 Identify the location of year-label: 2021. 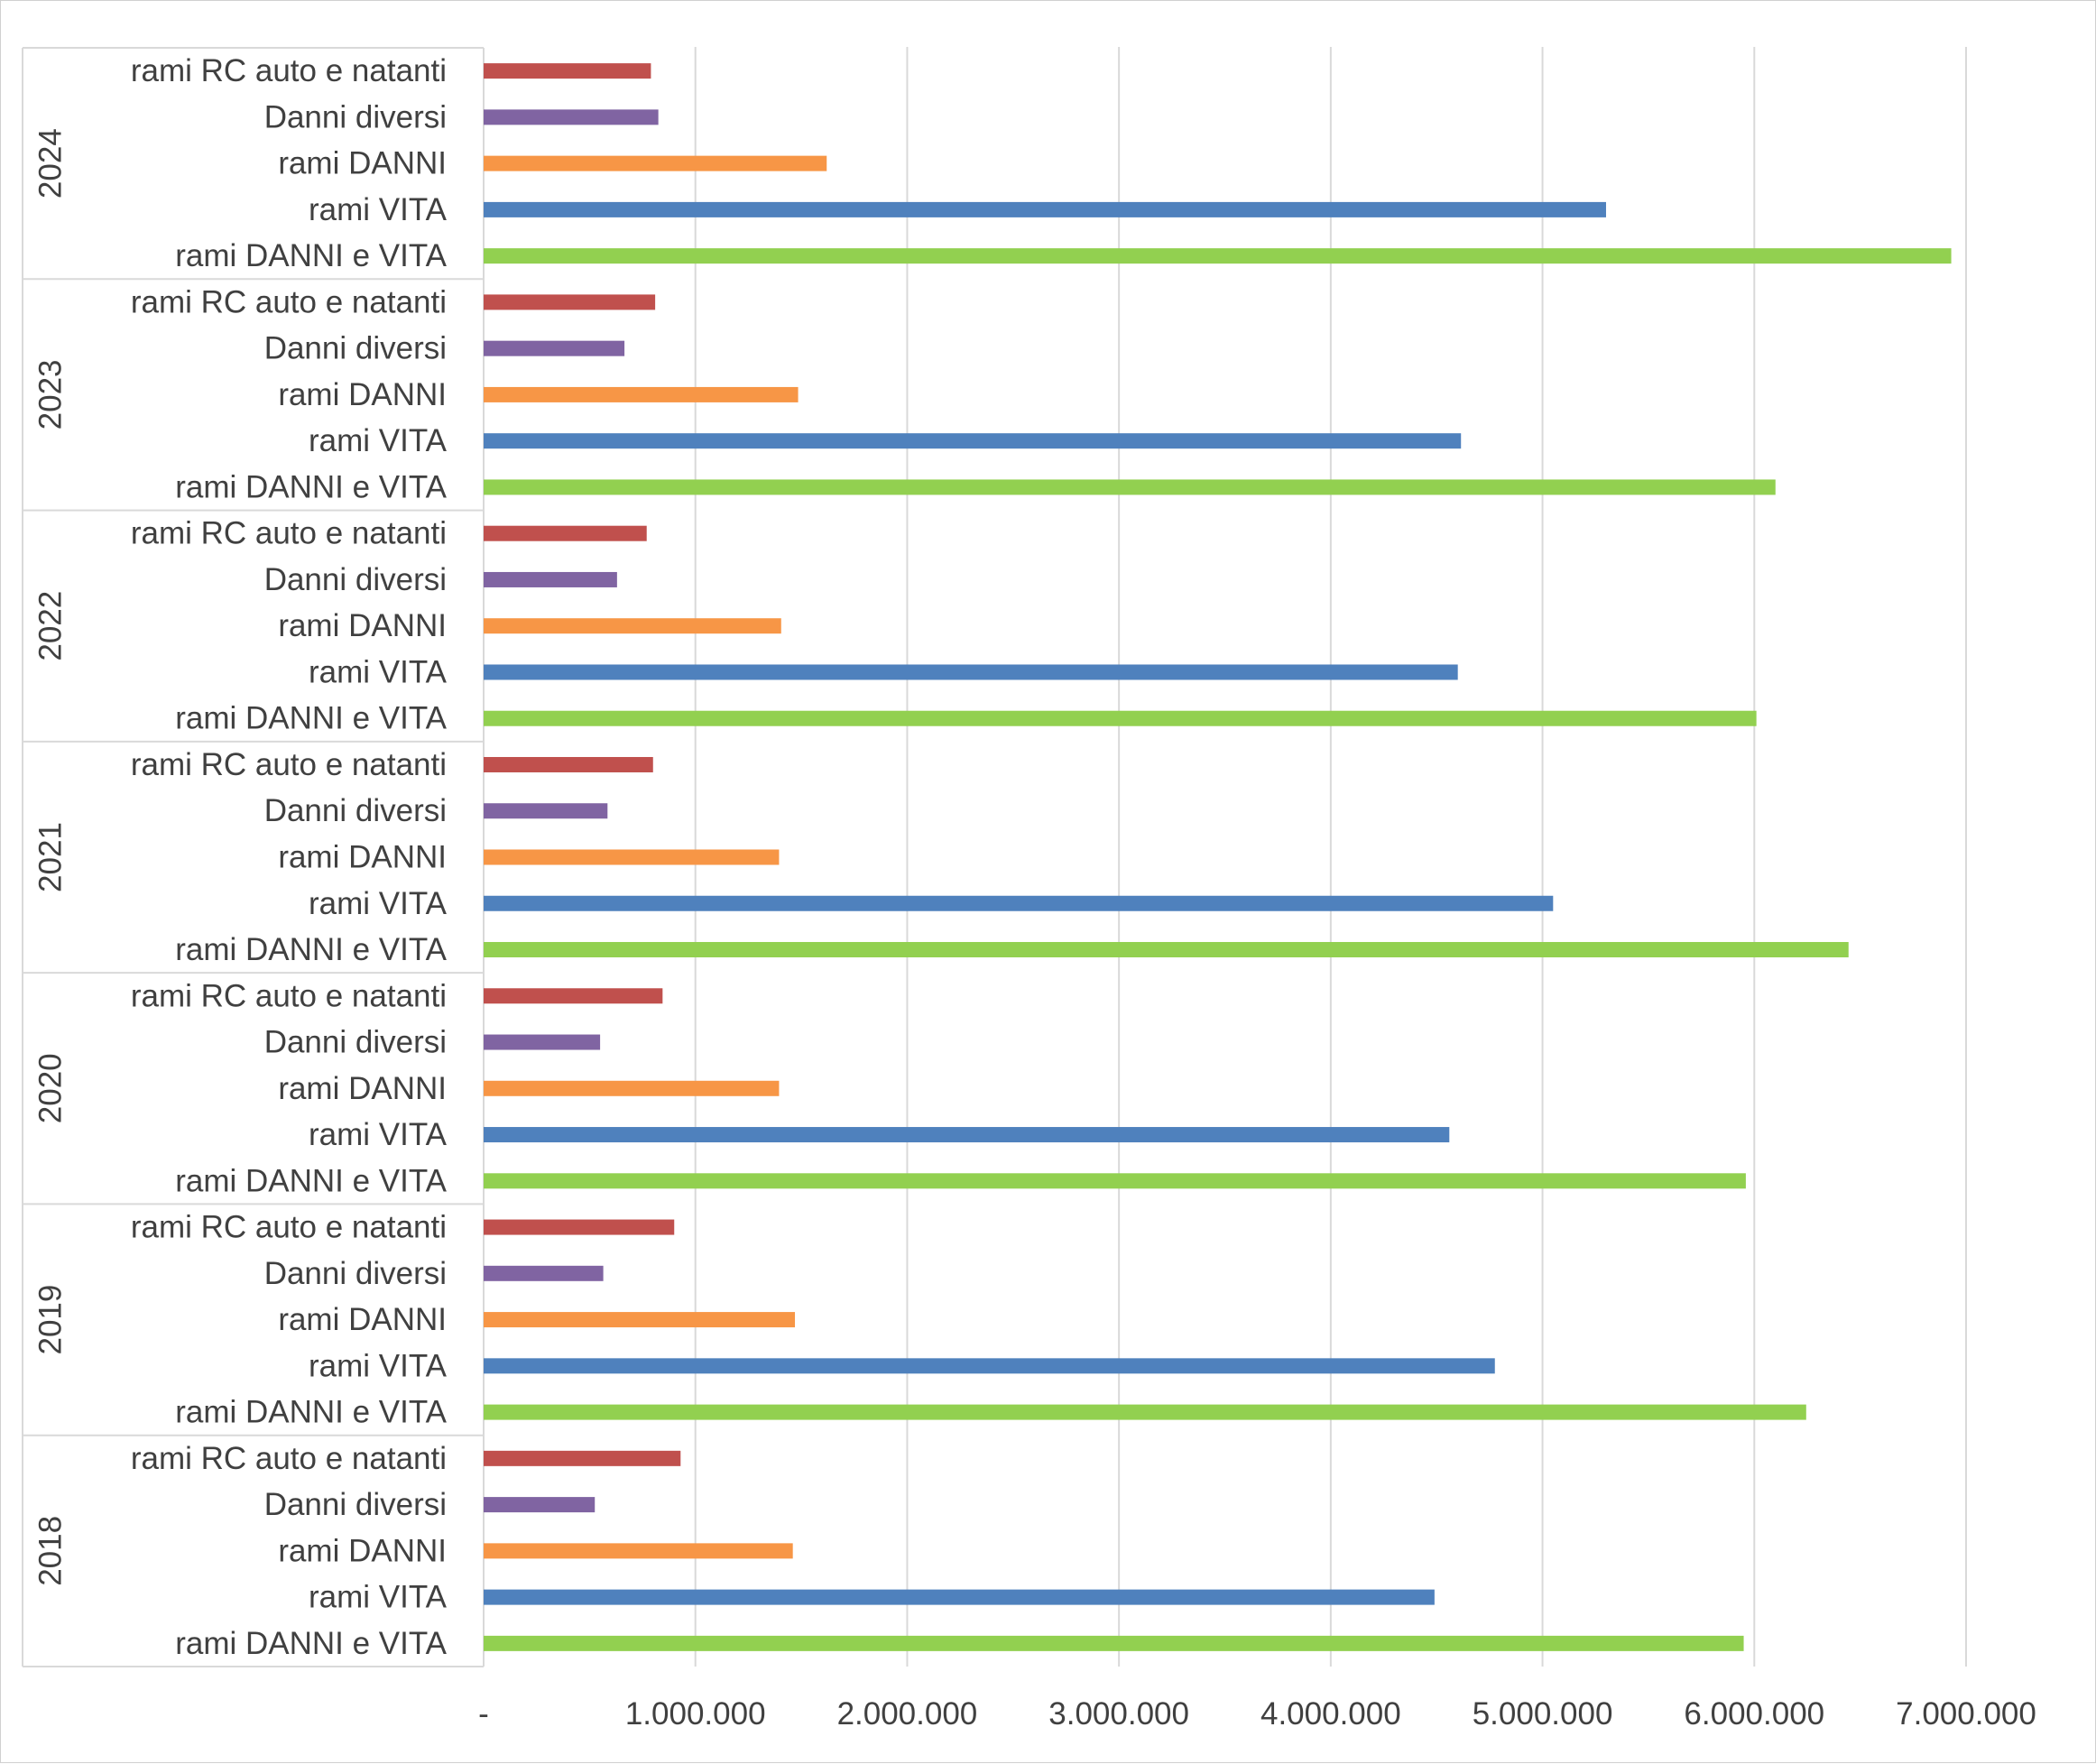
(51, 857).